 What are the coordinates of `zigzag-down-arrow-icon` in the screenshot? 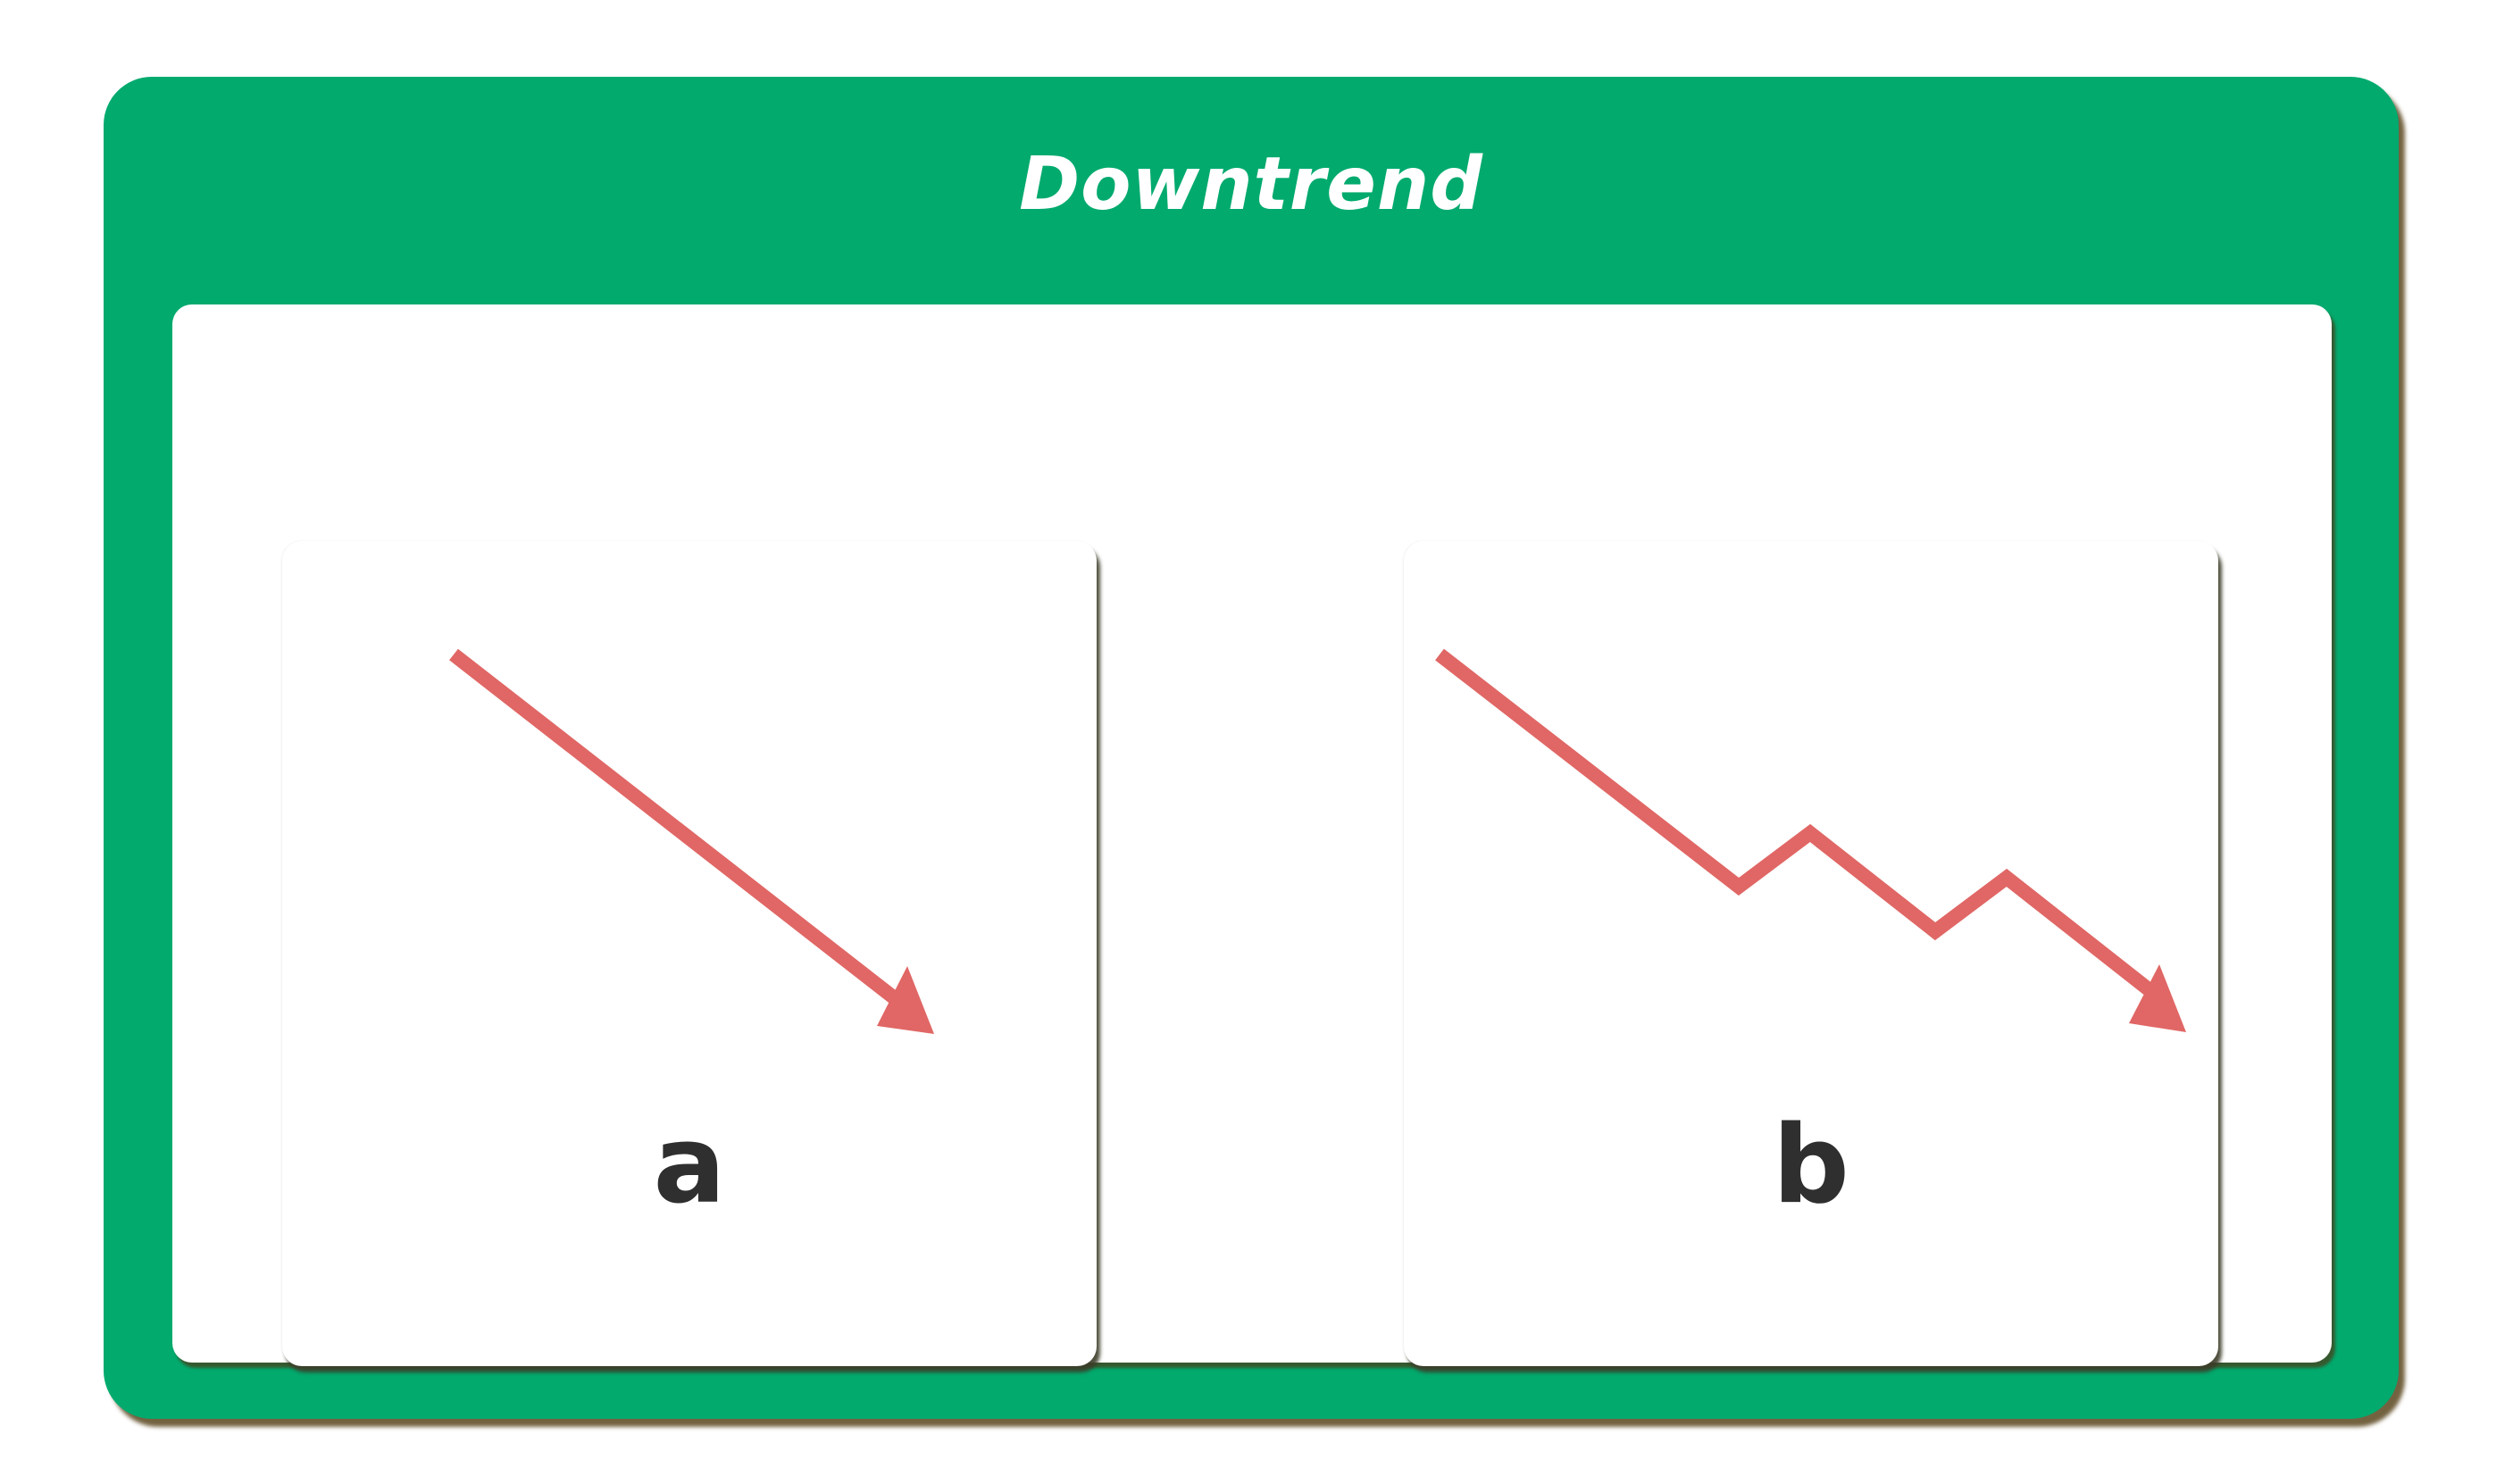 It's located at (1811, 840).